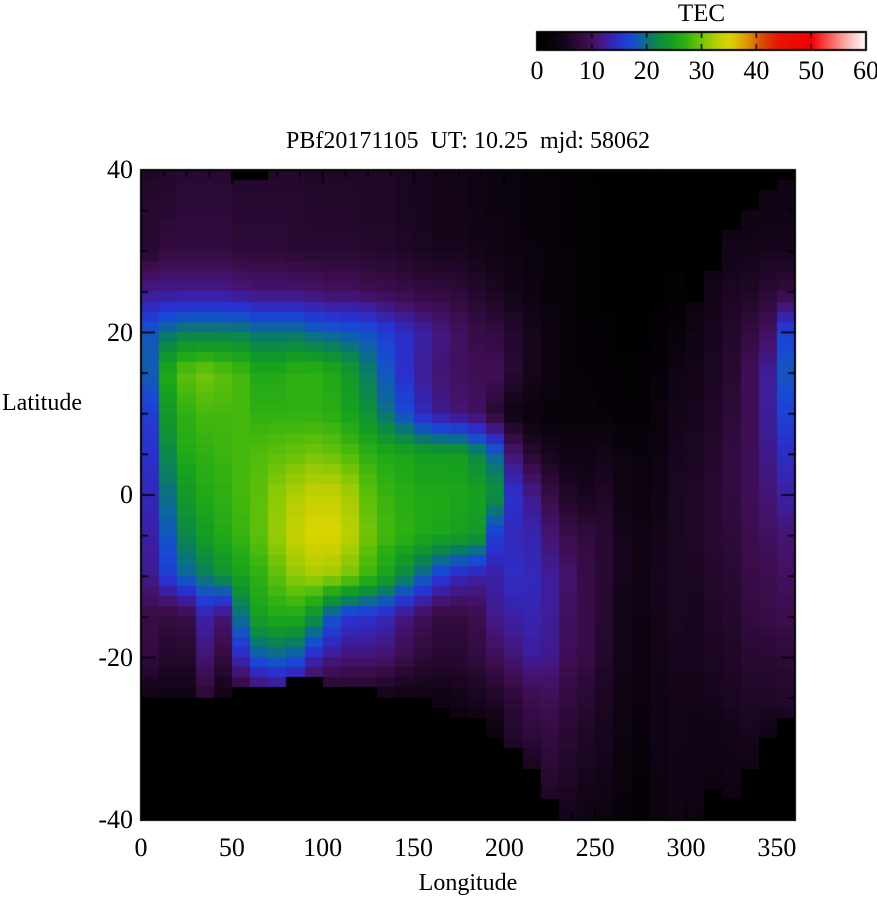  What do you see at coordinates (686, 847) in the screenshot?
I see `x-axis-tick-label: 300` at bounding box center [686, 847].